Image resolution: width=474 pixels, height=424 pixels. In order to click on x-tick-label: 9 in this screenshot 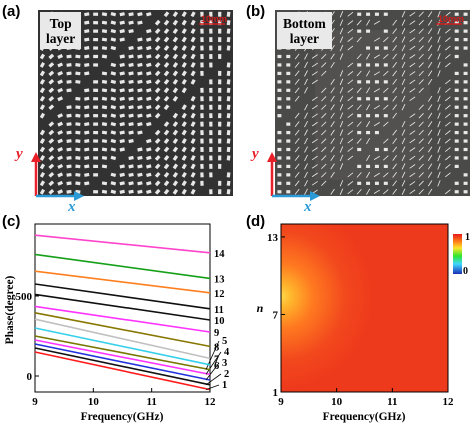, I will do `click(35, 402)`.